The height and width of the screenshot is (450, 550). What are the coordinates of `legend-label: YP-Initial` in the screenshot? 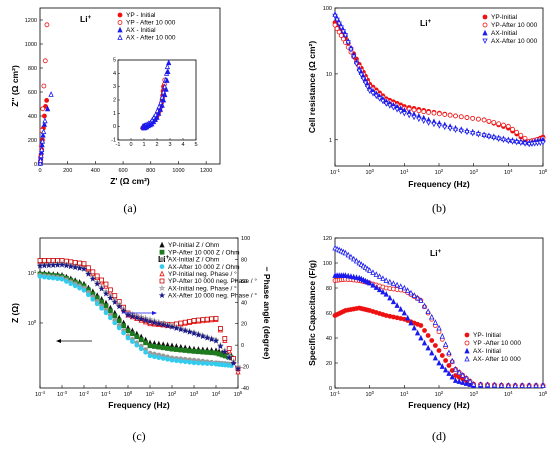 It's located at (504, 17).